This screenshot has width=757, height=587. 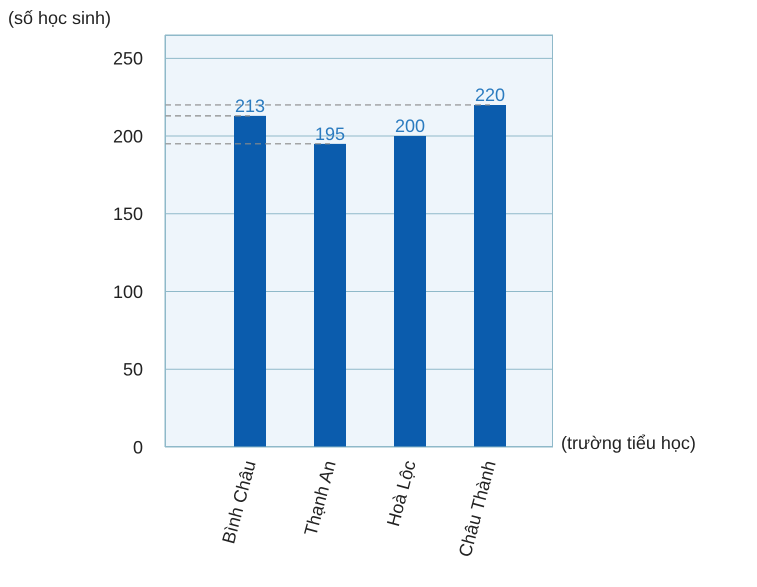 What do you see at coordinates (477, 508) in the screenshot?
I see `x-tick-label: Châu Thành` at bounding box center [477, 508].